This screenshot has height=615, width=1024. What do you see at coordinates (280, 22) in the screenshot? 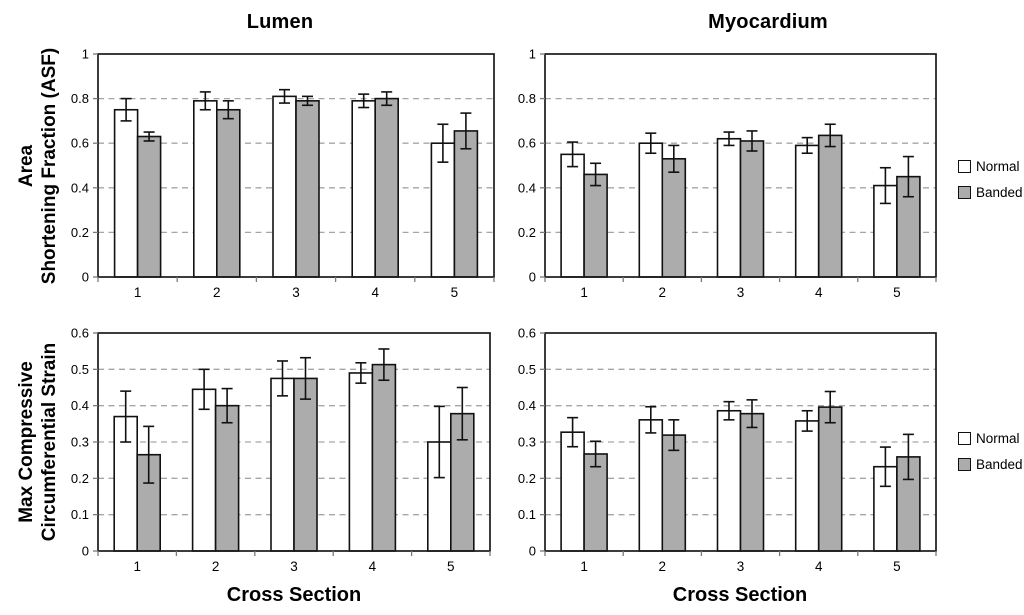
I see `chart-title-lumen: Lumen` at bounding box center [280, 22].